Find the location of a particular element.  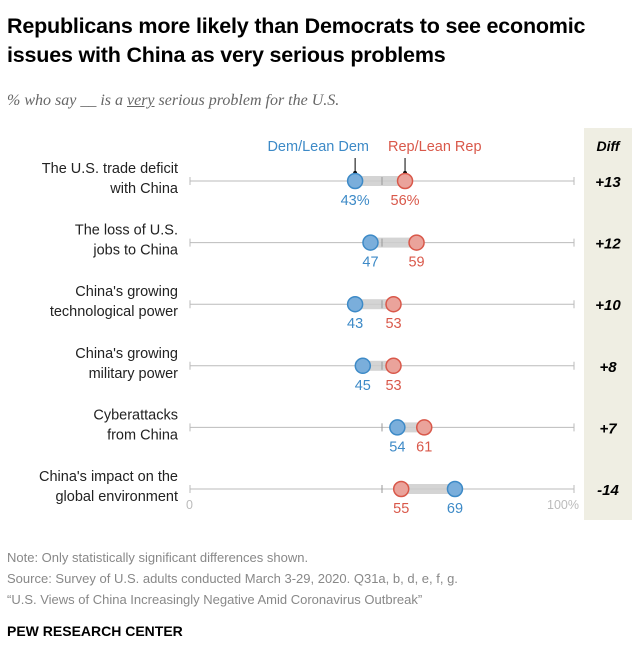

diff-value: +7 is located at coordinates (608, 428).